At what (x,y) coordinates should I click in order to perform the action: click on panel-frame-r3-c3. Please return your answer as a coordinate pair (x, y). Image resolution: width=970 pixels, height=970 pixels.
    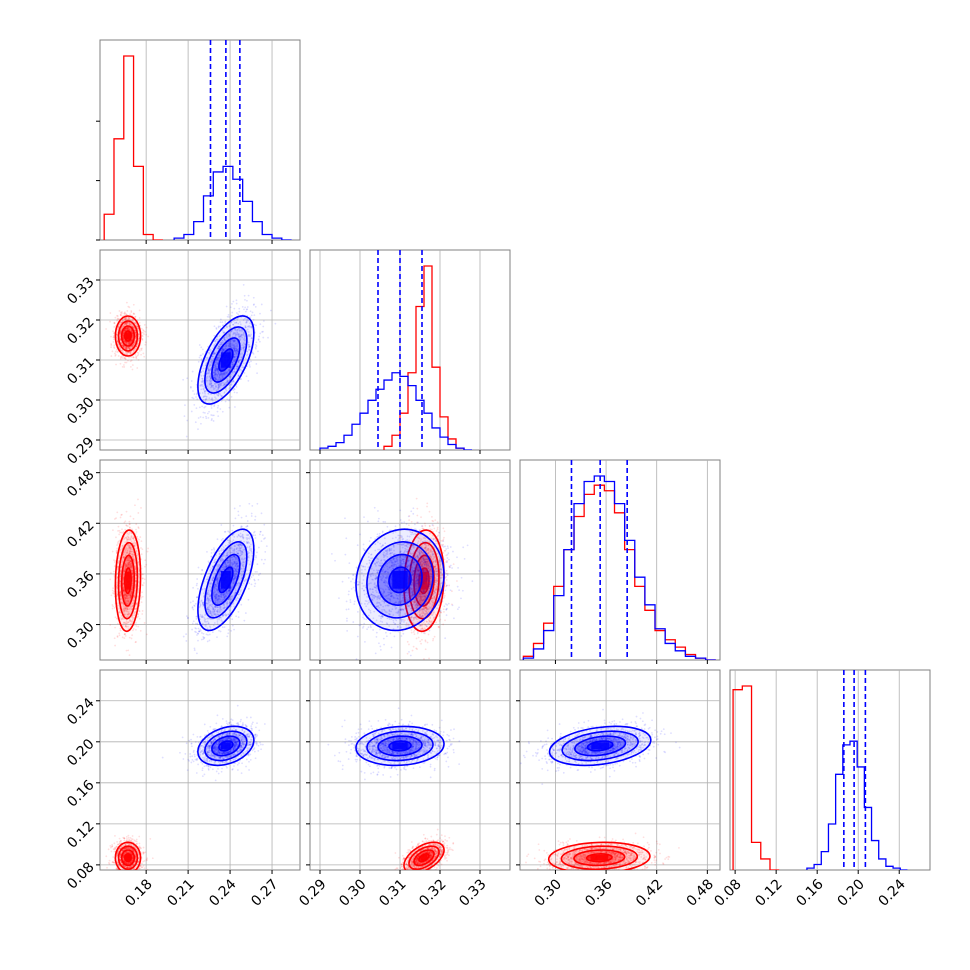
    Looking at the image, I should click on (830, 770).